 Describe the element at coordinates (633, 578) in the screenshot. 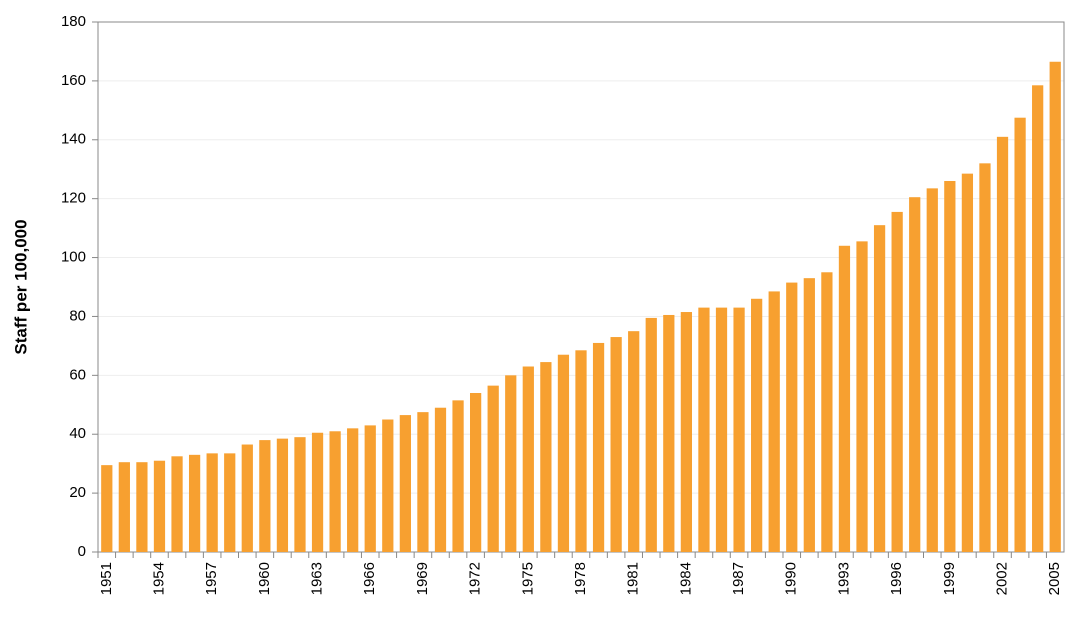

I see `x-tick-label: 1981` at that location.